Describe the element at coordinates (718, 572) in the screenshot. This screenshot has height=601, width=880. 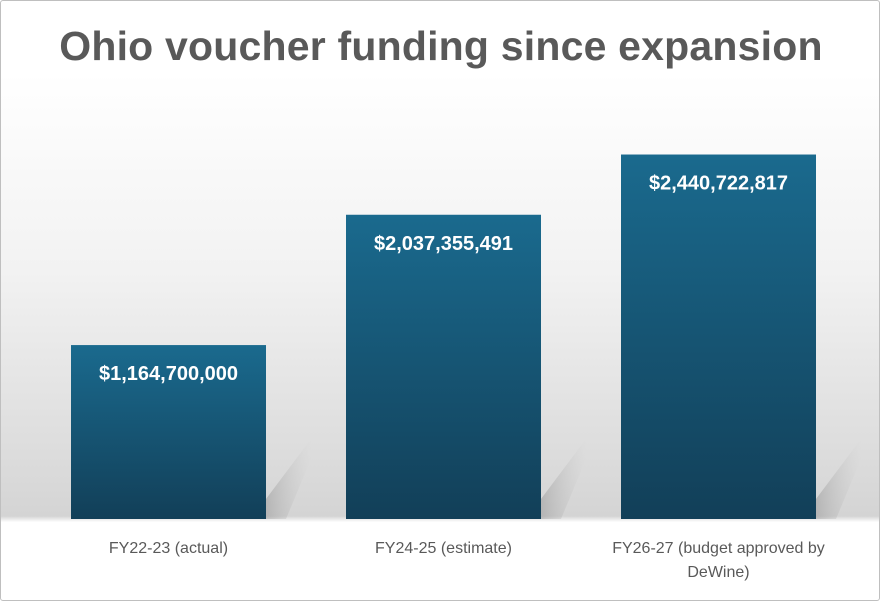
I see `category-label-3: DeWine)` at that location.